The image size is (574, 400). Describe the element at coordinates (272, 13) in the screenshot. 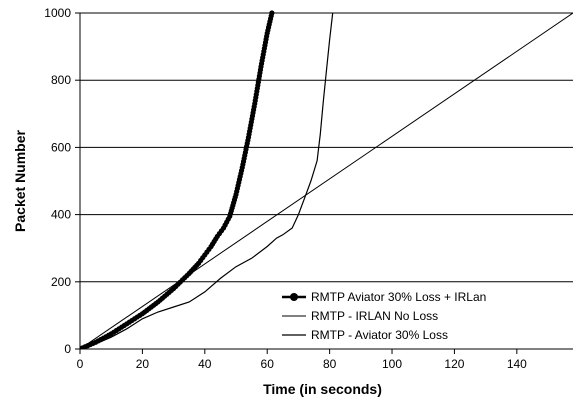

I see `series-point-aviator-loss-irlan` at that location.